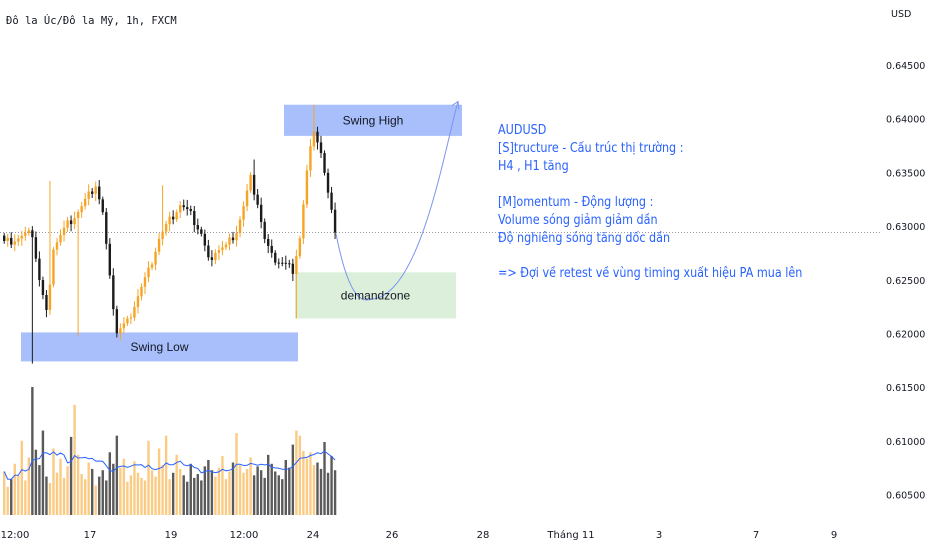  I want to click on swing-low-zone, so click(159, 347).